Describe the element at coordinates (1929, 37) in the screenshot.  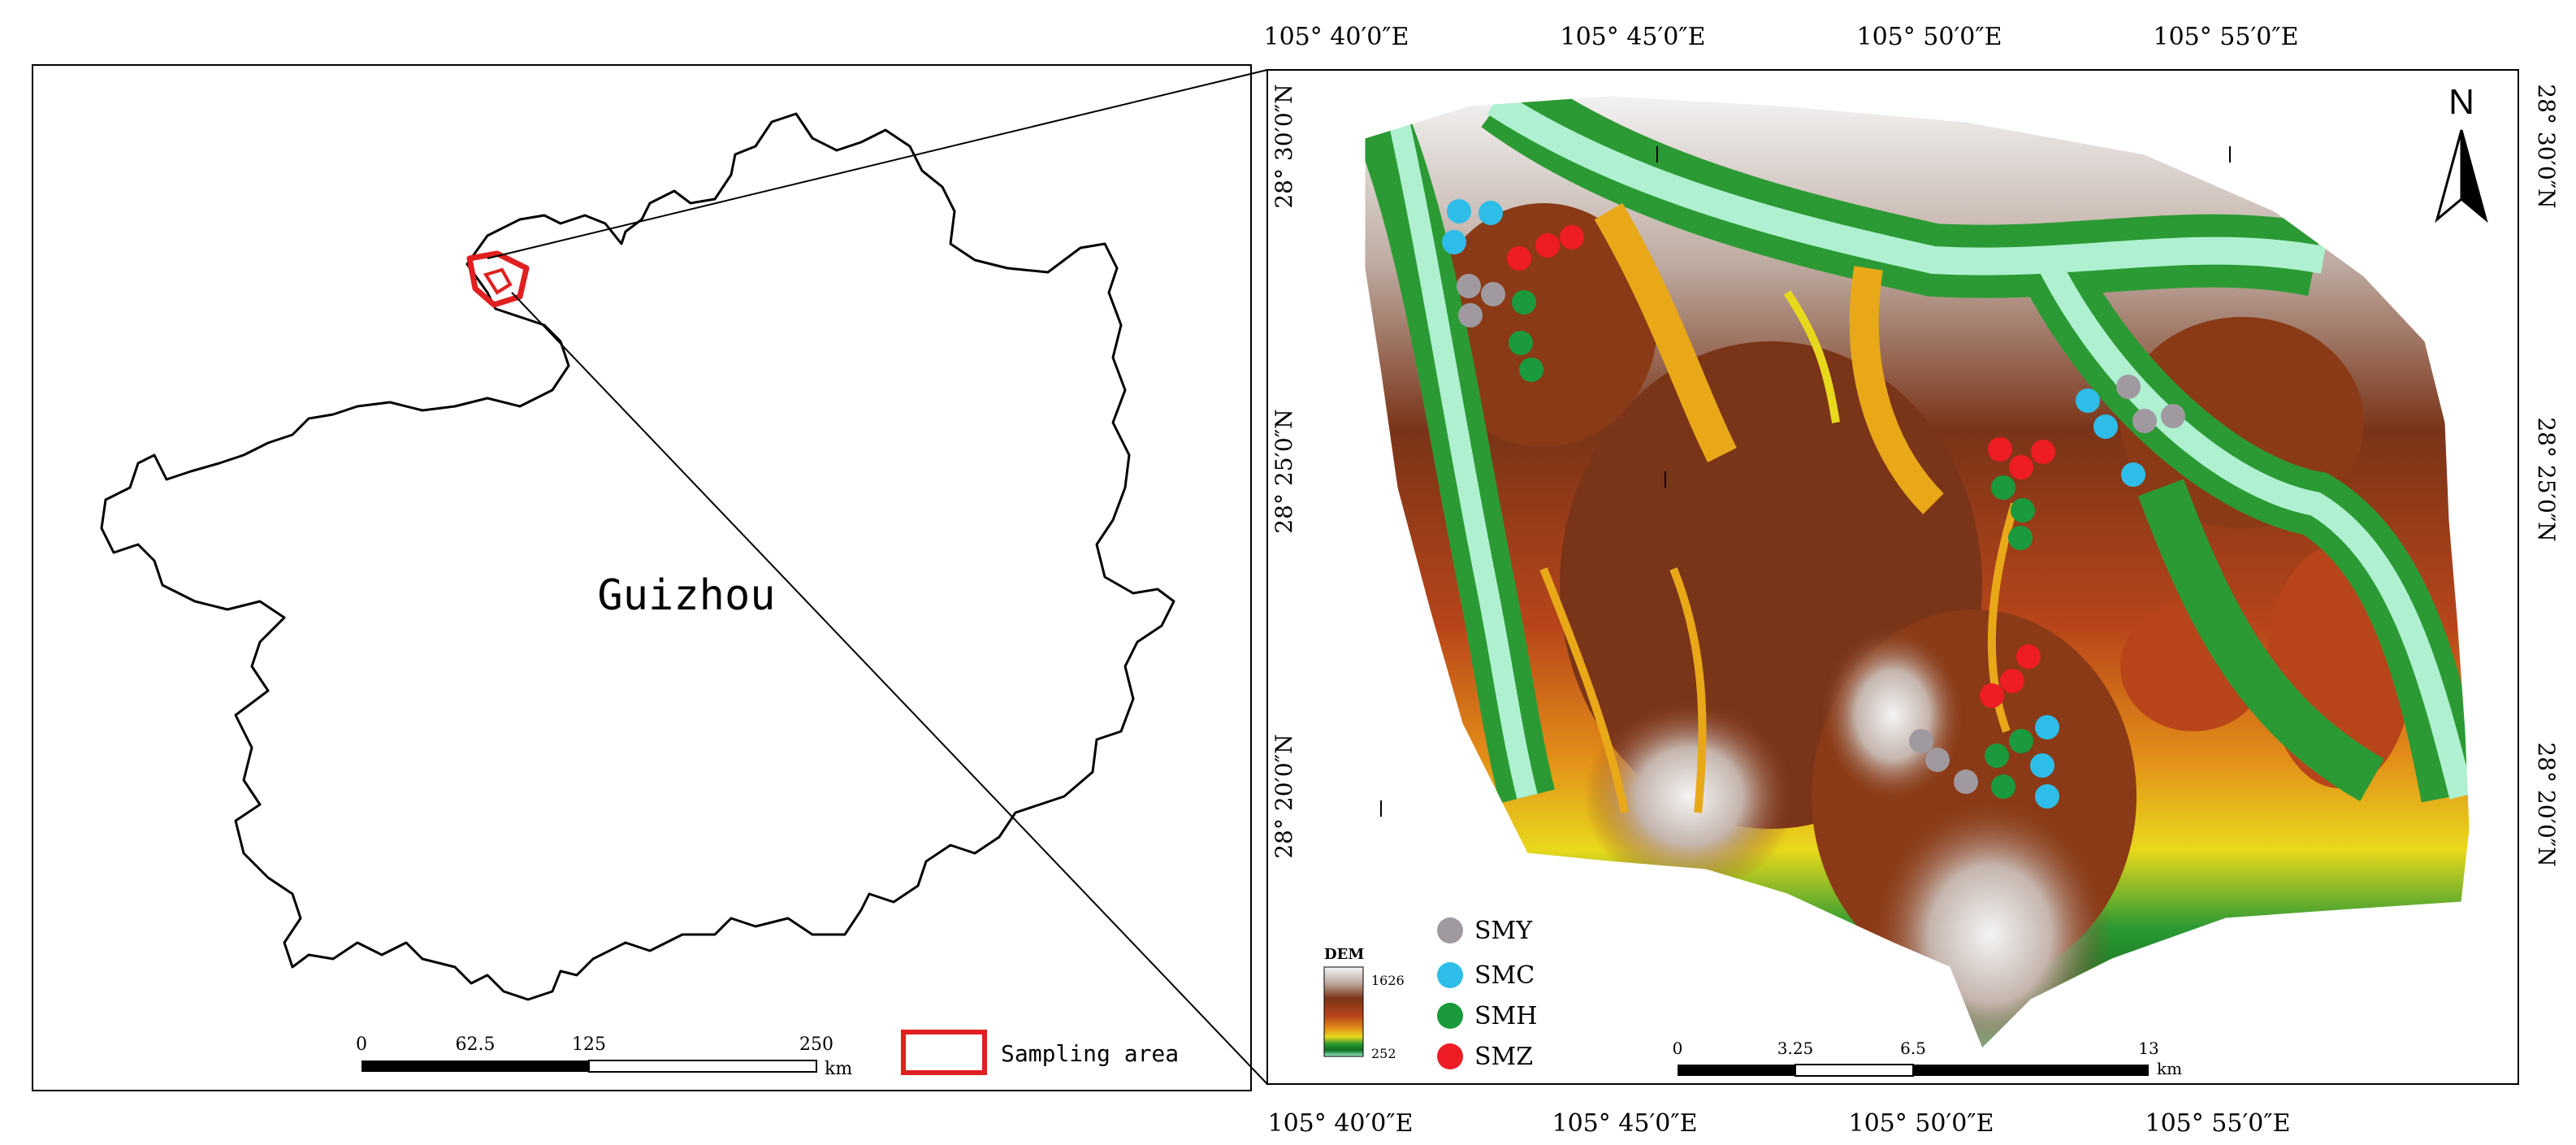
I see `top-tick-2: 105° 50′0″E` at that location.